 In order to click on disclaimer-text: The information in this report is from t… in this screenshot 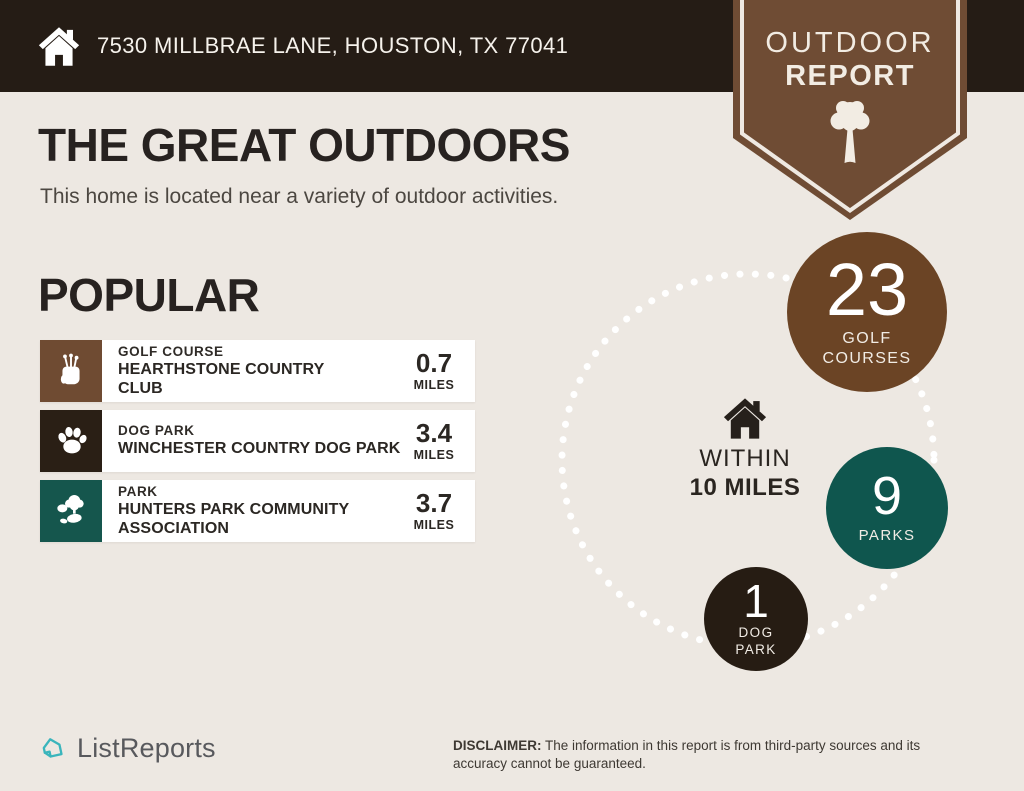, I will do `click(687, 754)`.